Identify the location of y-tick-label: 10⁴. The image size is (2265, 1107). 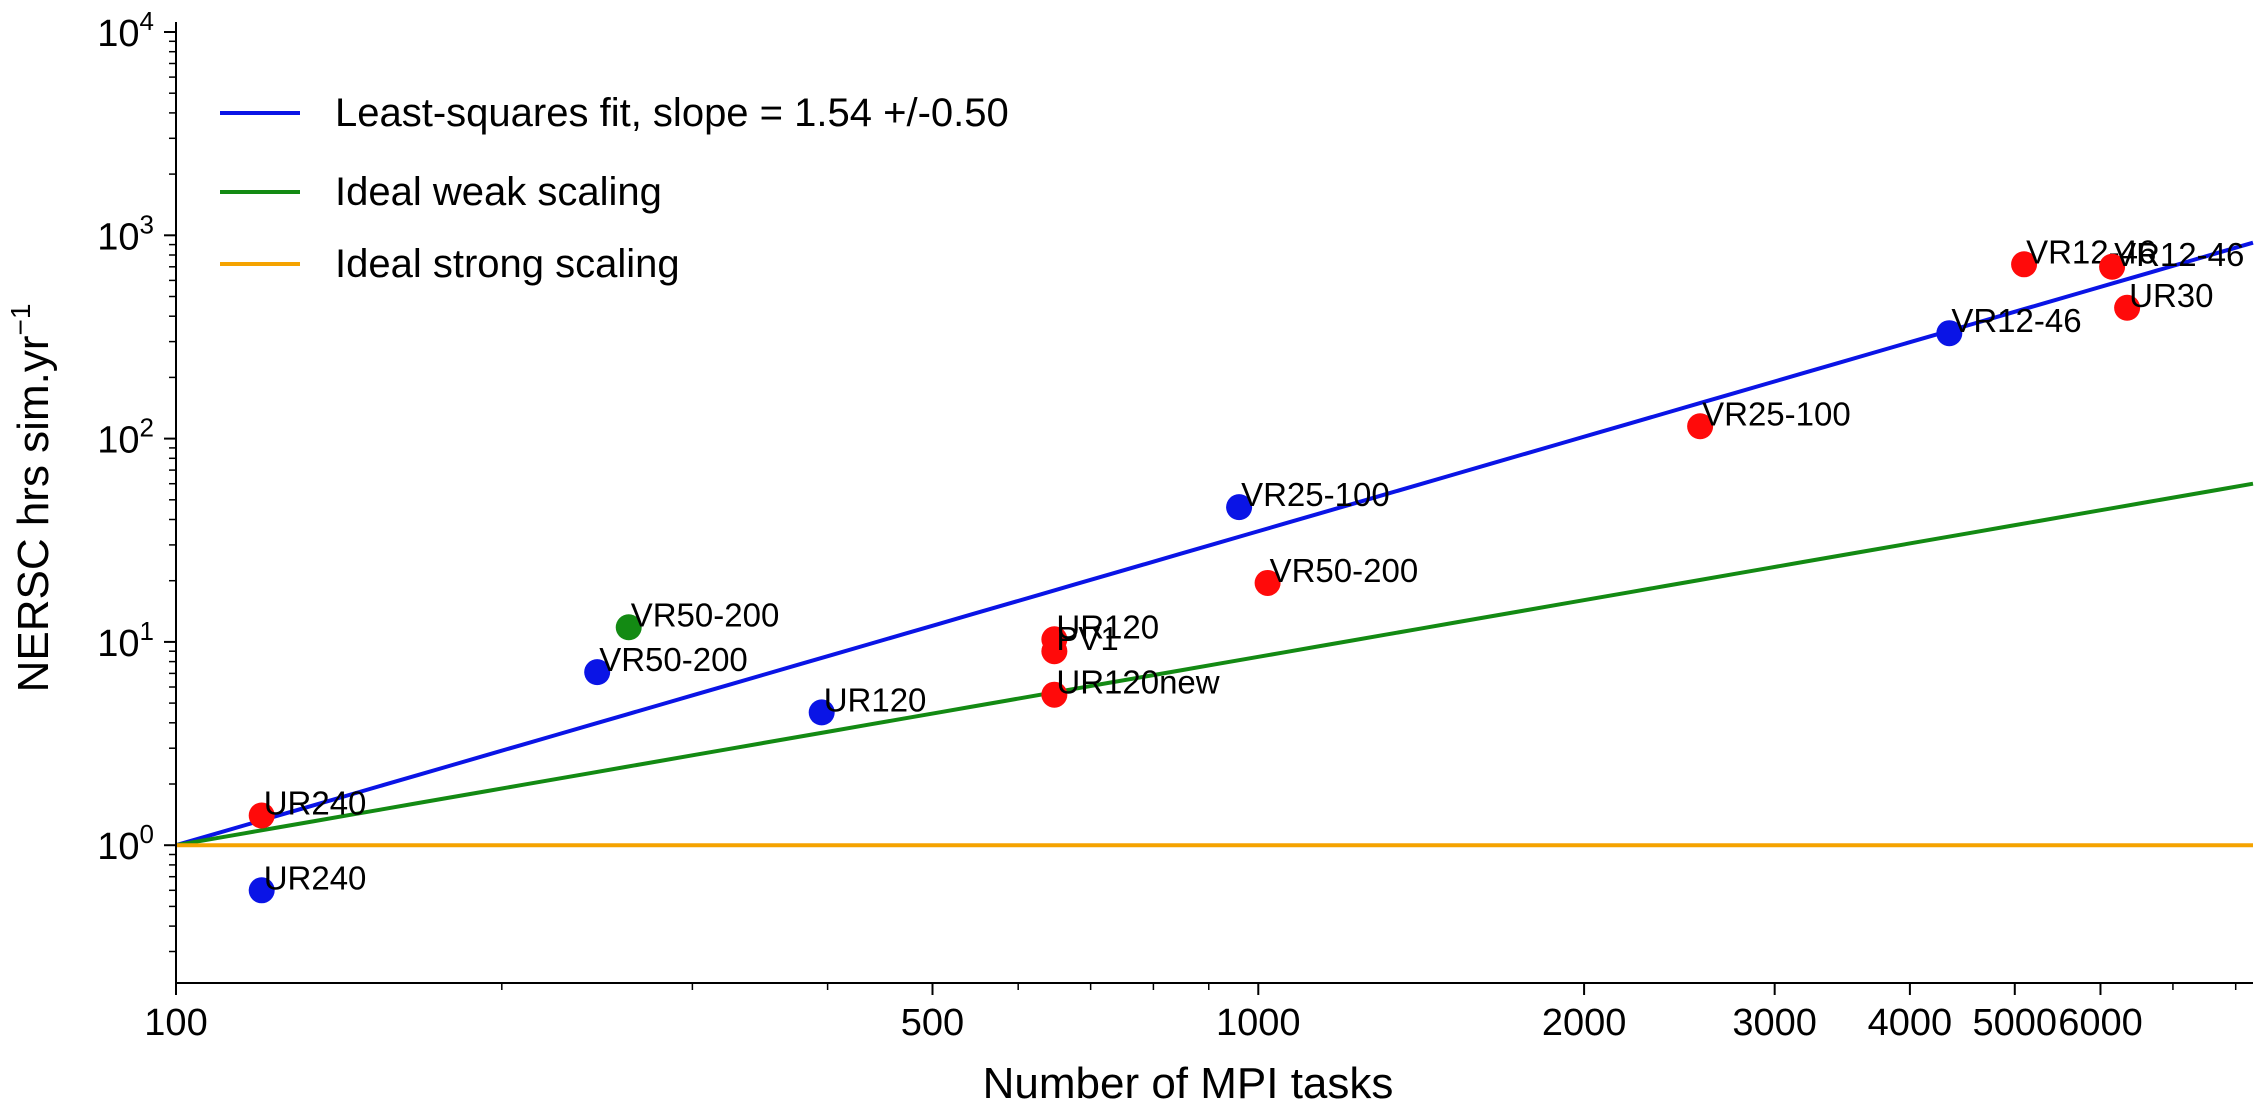
(125, 30).